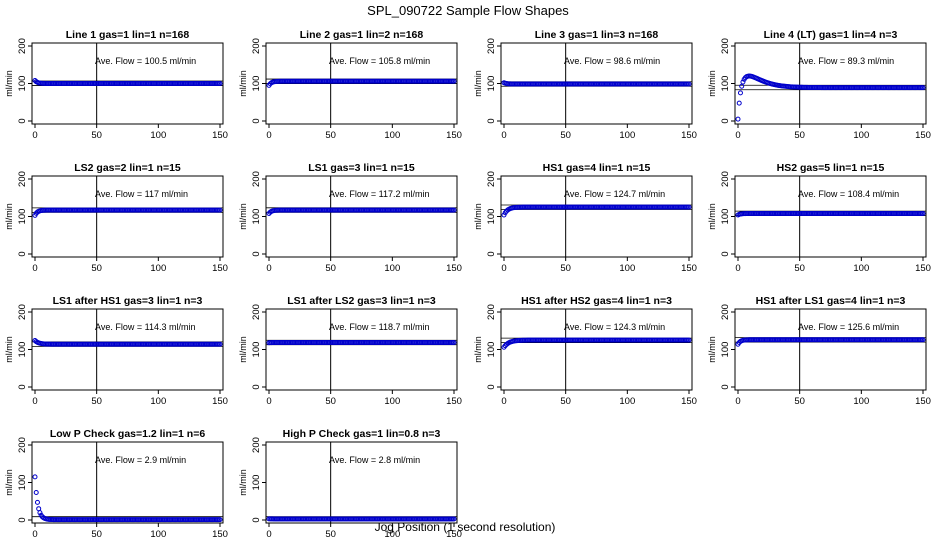  I want to click on panel-title: Line 3 gas=1 lin=3 n=168, so click(597, 35).